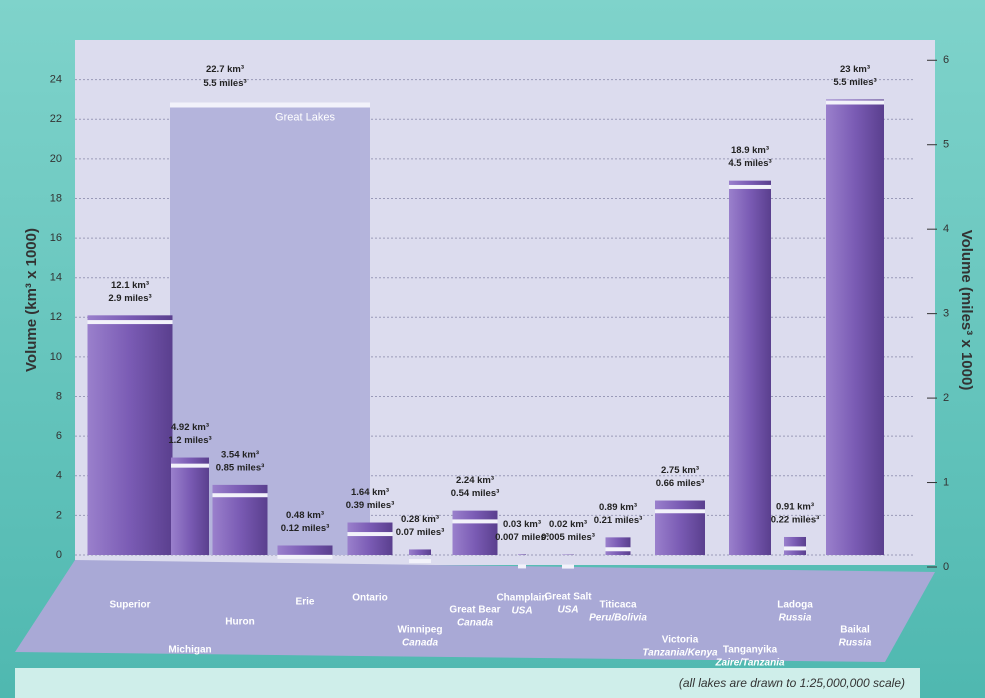 The height and width of the screenshot is (698, 985). What do you see at coordinates (795, 605) in the screenshot?
I see `x-tick-label: Ladoga` at bounding box center [795, 605].